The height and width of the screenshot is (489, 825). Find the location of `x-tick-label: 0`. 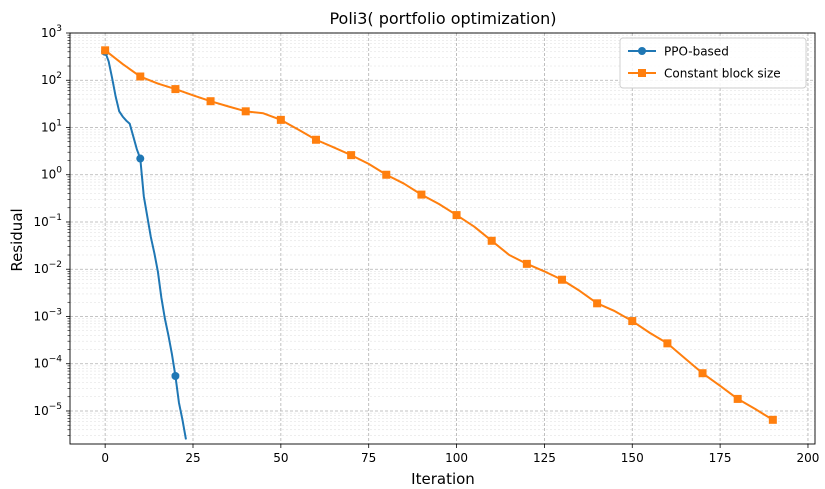

x-tick-label: 0 is located at coordinates (105, 458).